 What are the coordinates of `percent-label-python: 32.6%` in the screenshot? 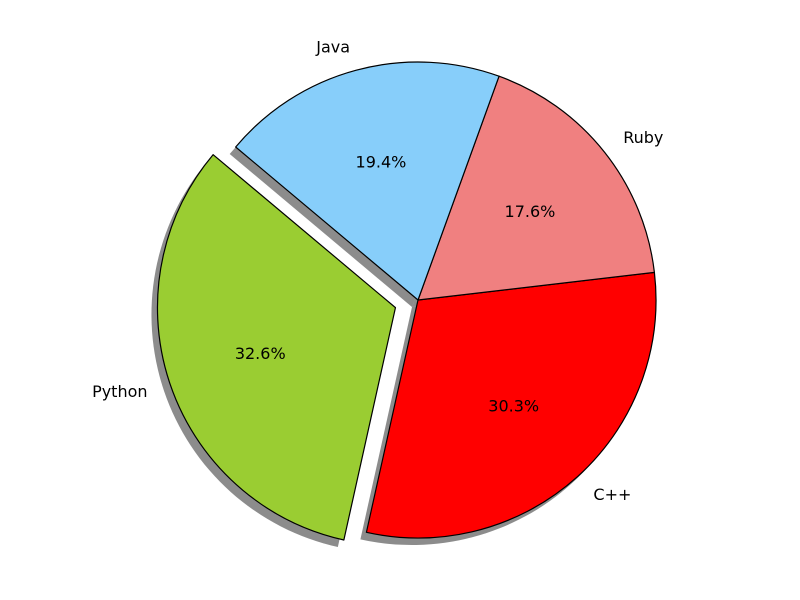 It's located at (260, 353).